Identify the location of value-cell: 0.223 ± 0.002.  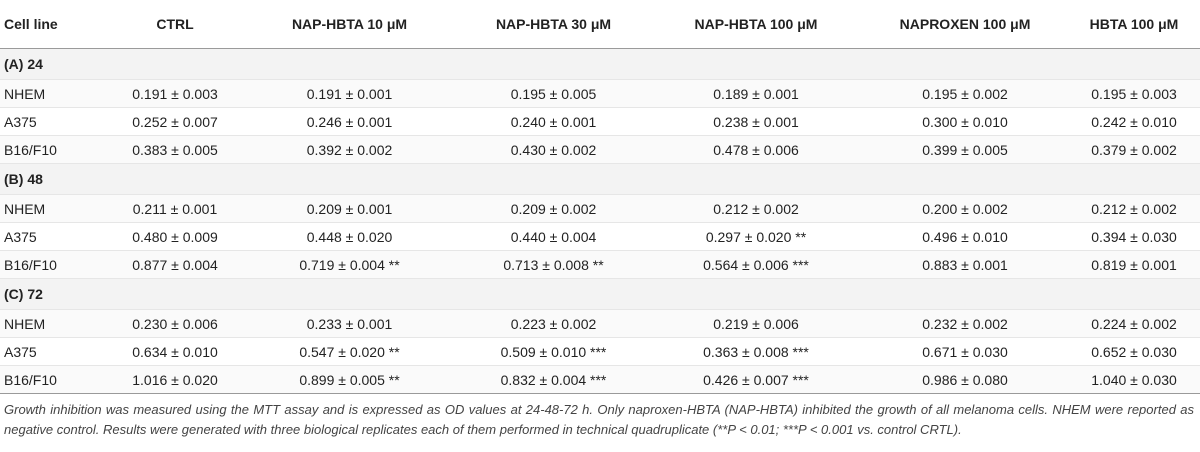
(553, 323).